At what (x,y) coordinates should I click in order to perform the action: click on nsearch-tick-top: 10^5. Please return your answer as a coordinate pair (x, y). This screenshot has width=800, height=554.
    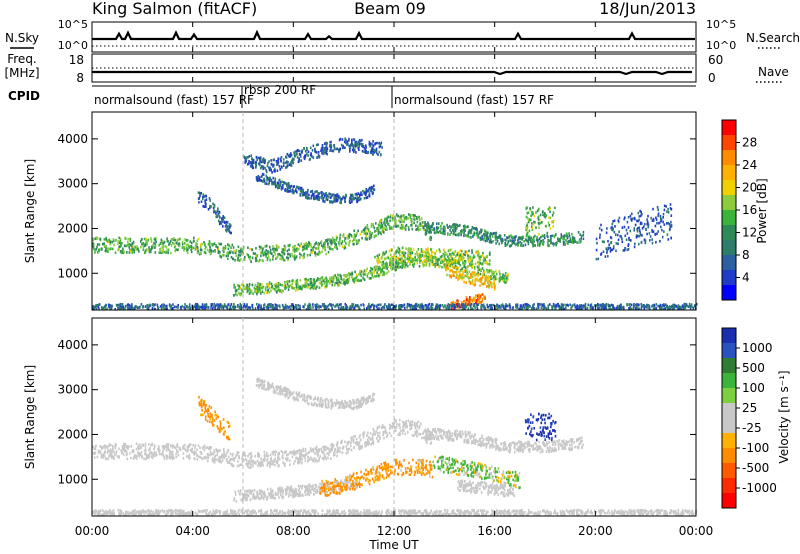
    Looking at the image, I should click on (721, 24).